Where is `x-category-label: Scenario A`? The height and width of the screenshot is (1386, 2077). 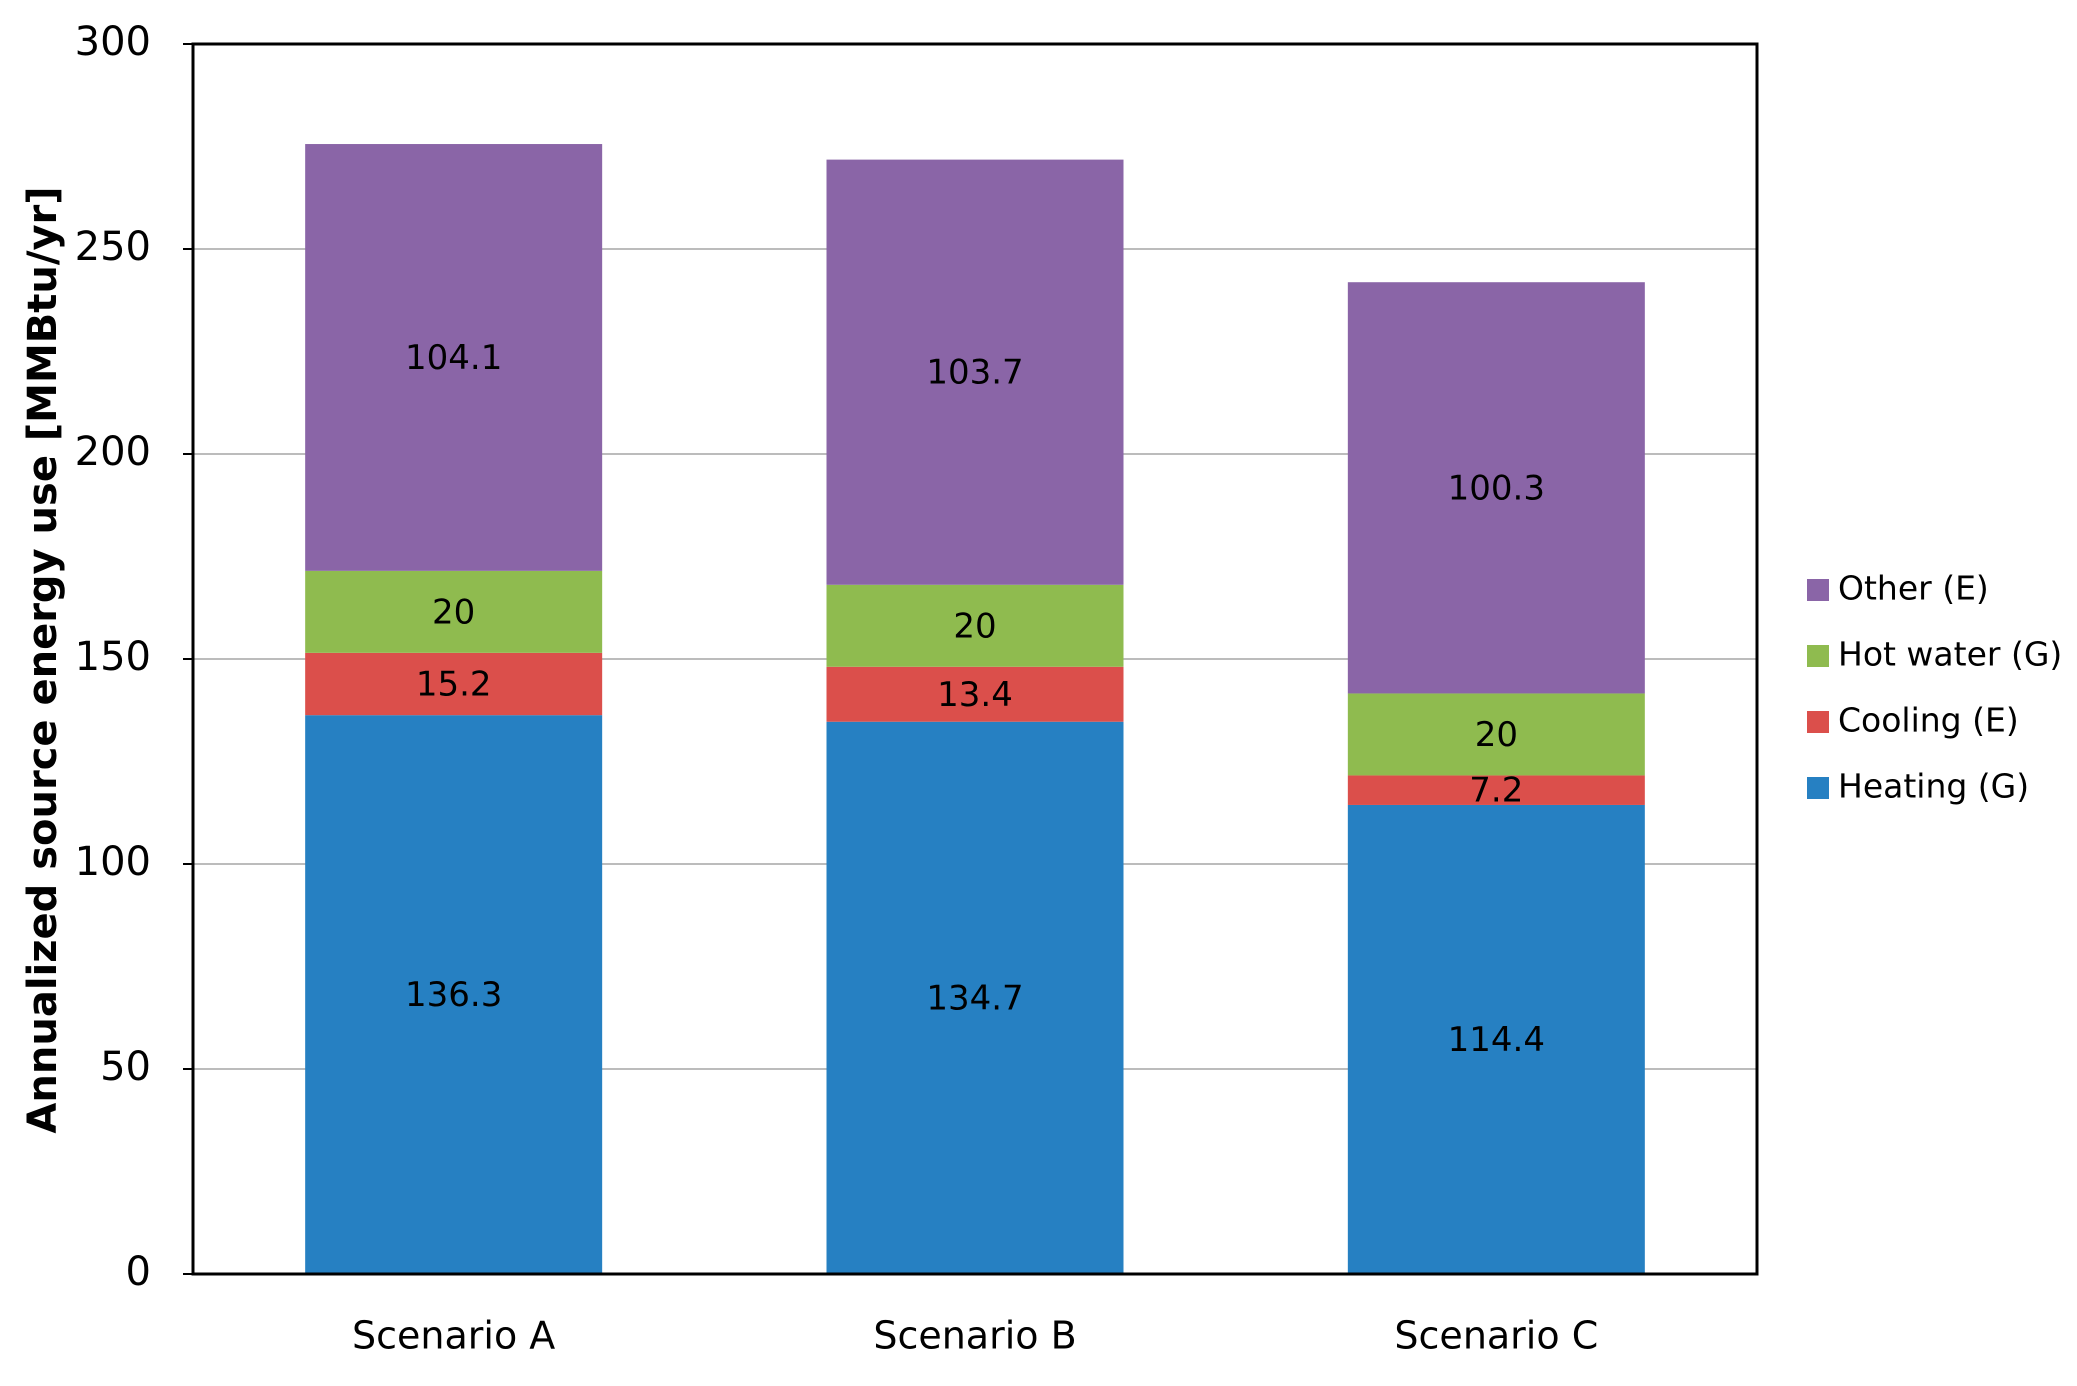 x-category-label: Scenario A is located at coordinates (453, 1336).